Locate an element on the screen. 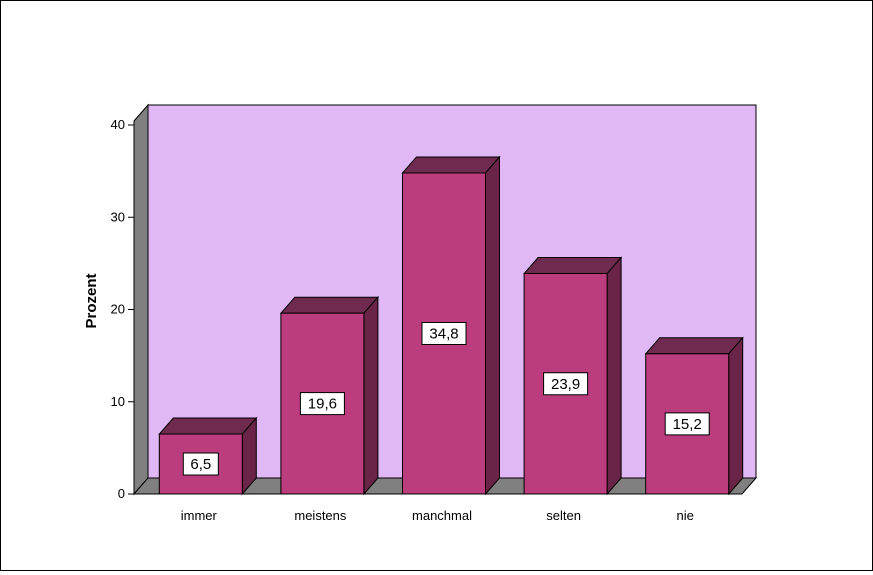  data-label: 34,8 is located at coordinates (443, 333).